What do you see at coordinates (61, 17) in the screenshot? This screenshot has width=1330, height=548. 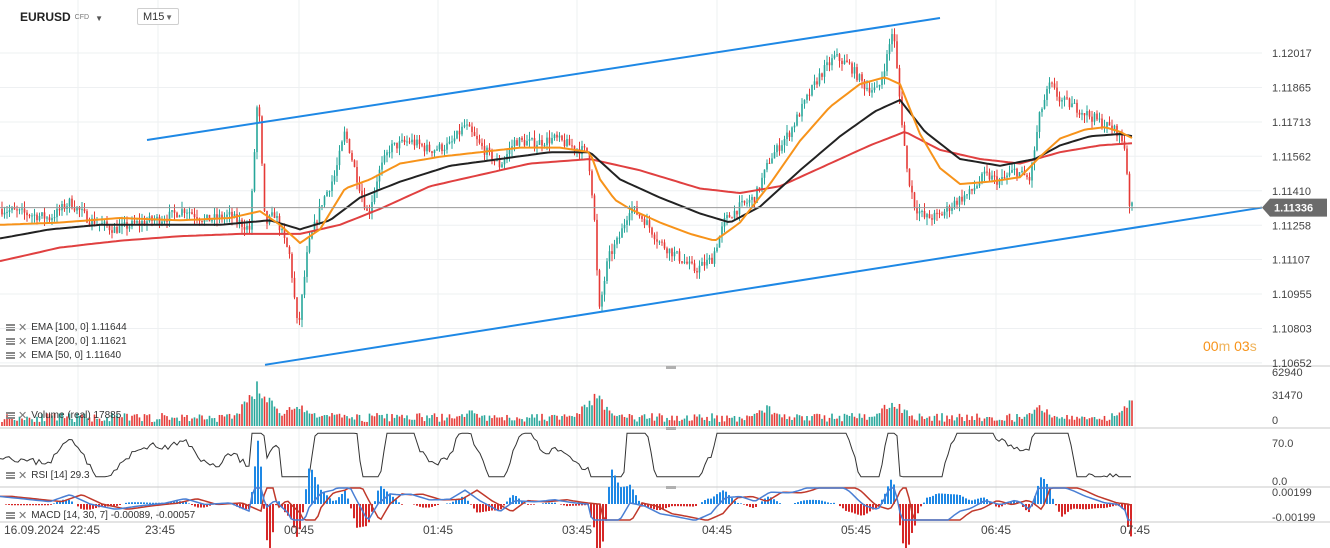 I see `symbol-selector: EURUSD CFD ▼` at bounding box center [61, 17].